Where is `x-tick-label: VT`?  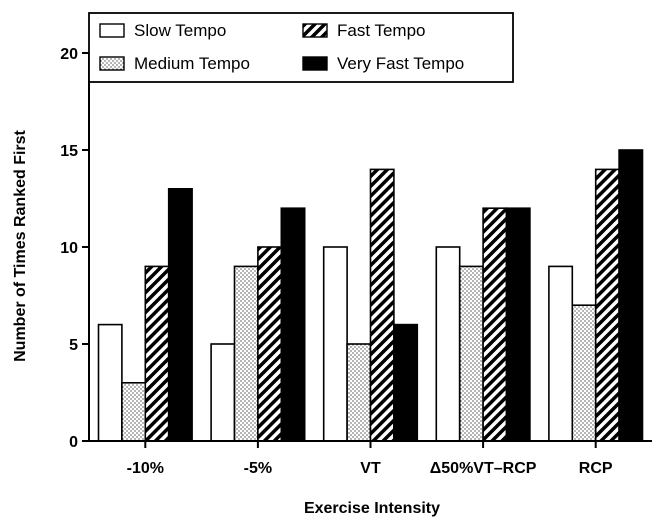 x-tick-label: VT is located at coordinates (370, 468).